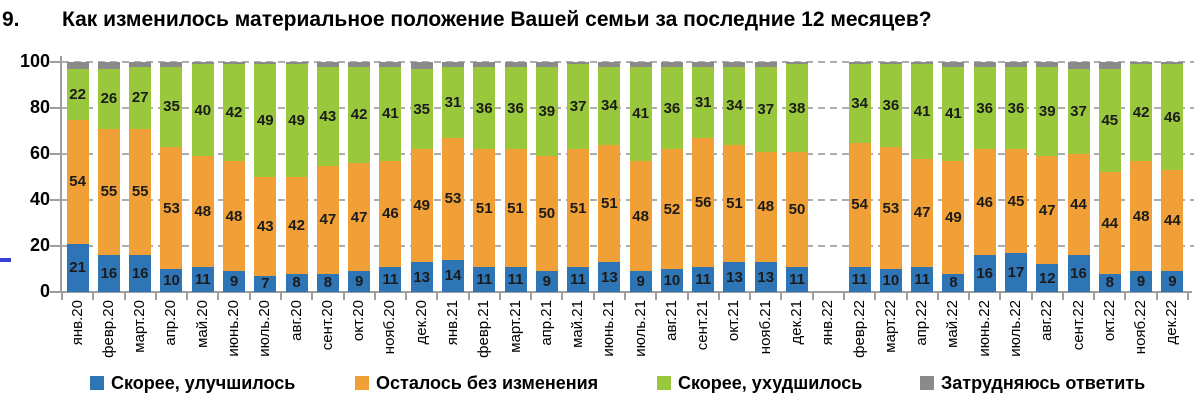 The height and width of the screenshot is (420, 1200). Describe the element at coordinates (39, 199) in the screenshot. I see `y-tick-label-40: 40` at that location.